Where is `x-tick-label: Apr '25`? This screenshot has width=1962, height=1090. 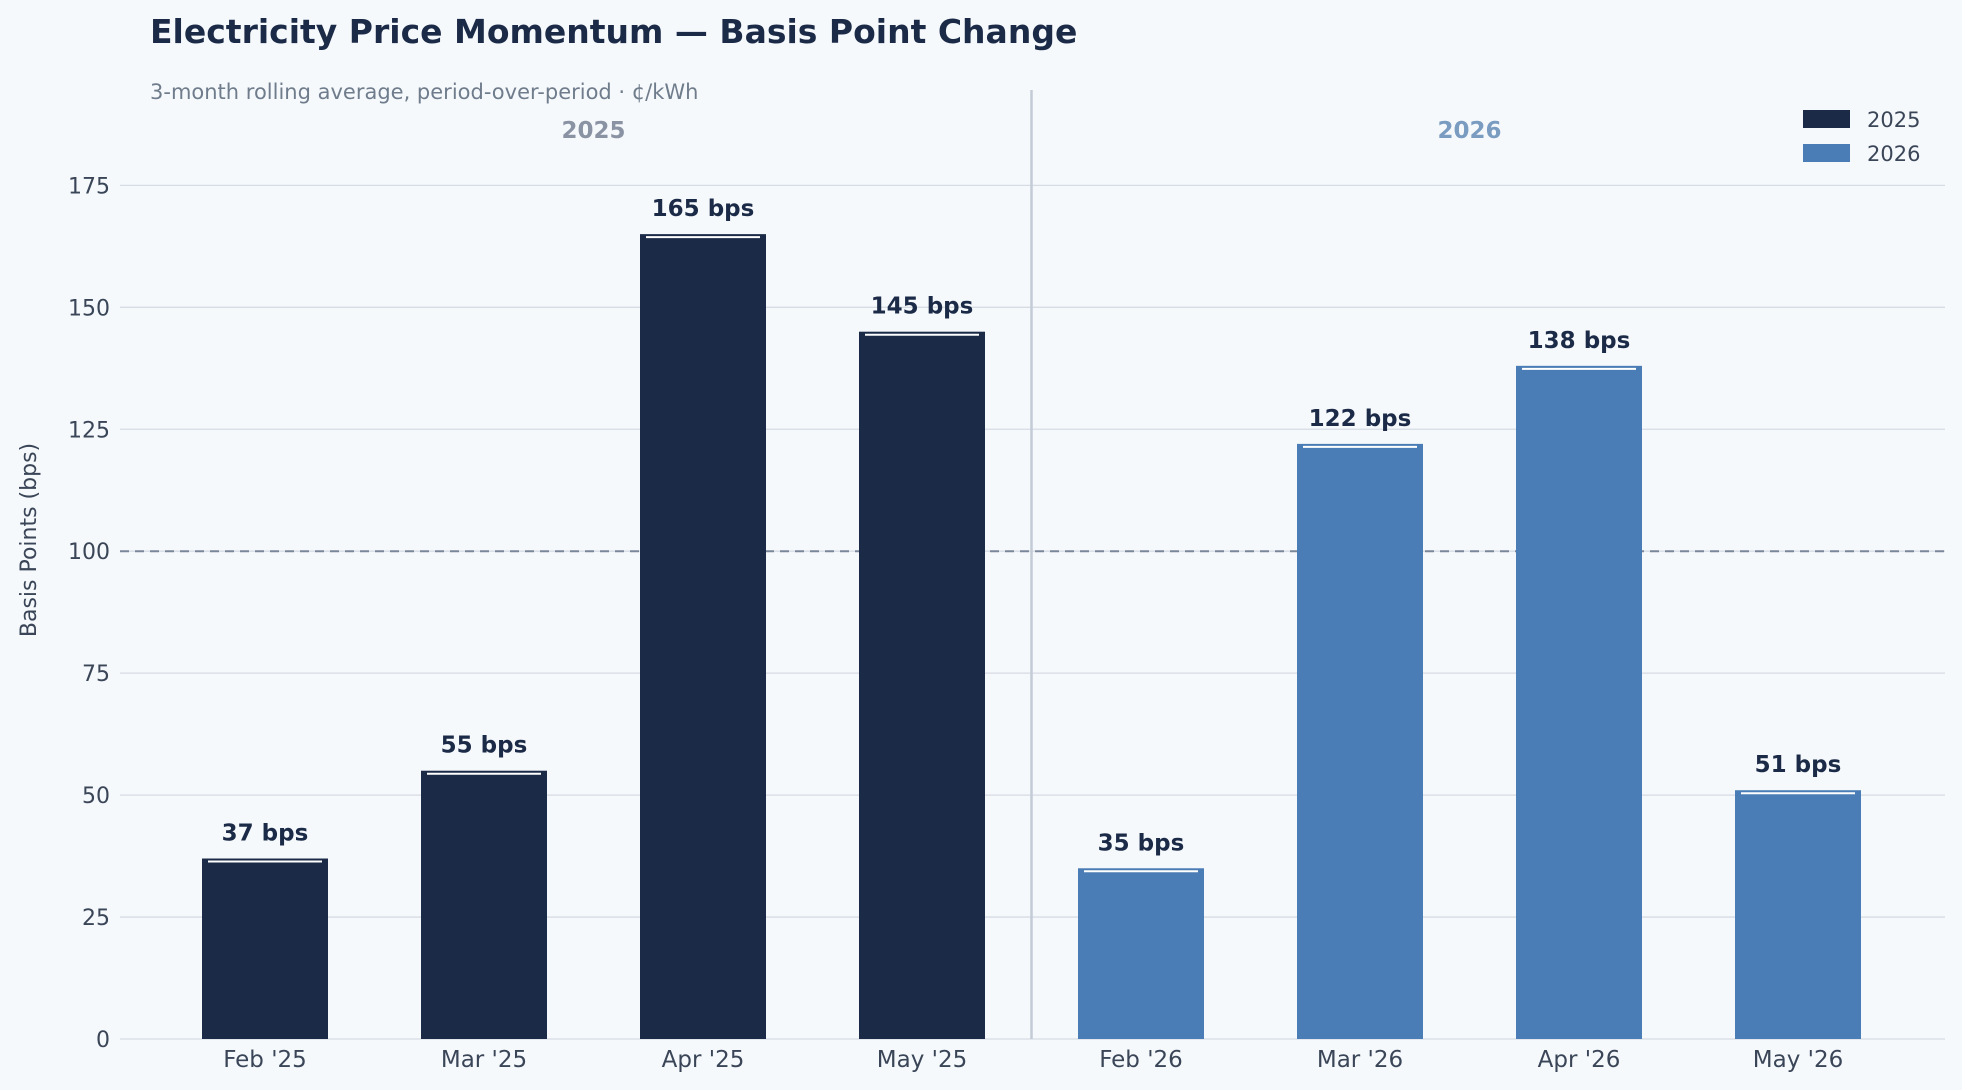
x-tick-label: Apr '25 is located at coordinates (703, 1060).